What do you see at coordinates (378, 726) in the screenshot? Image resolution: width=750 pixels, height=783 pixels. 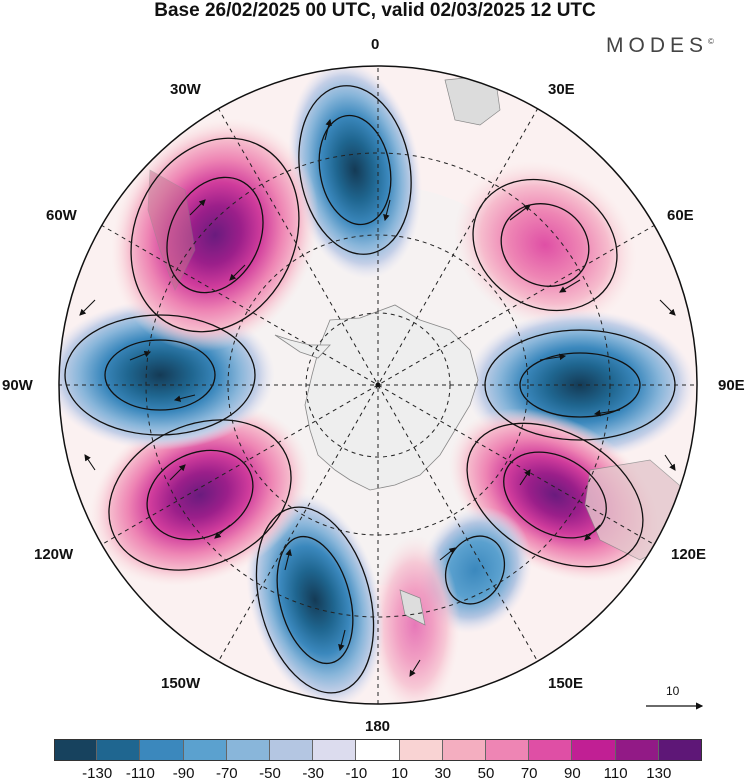 I see `lon-label-180: 180` at bounding box center [378, 726].